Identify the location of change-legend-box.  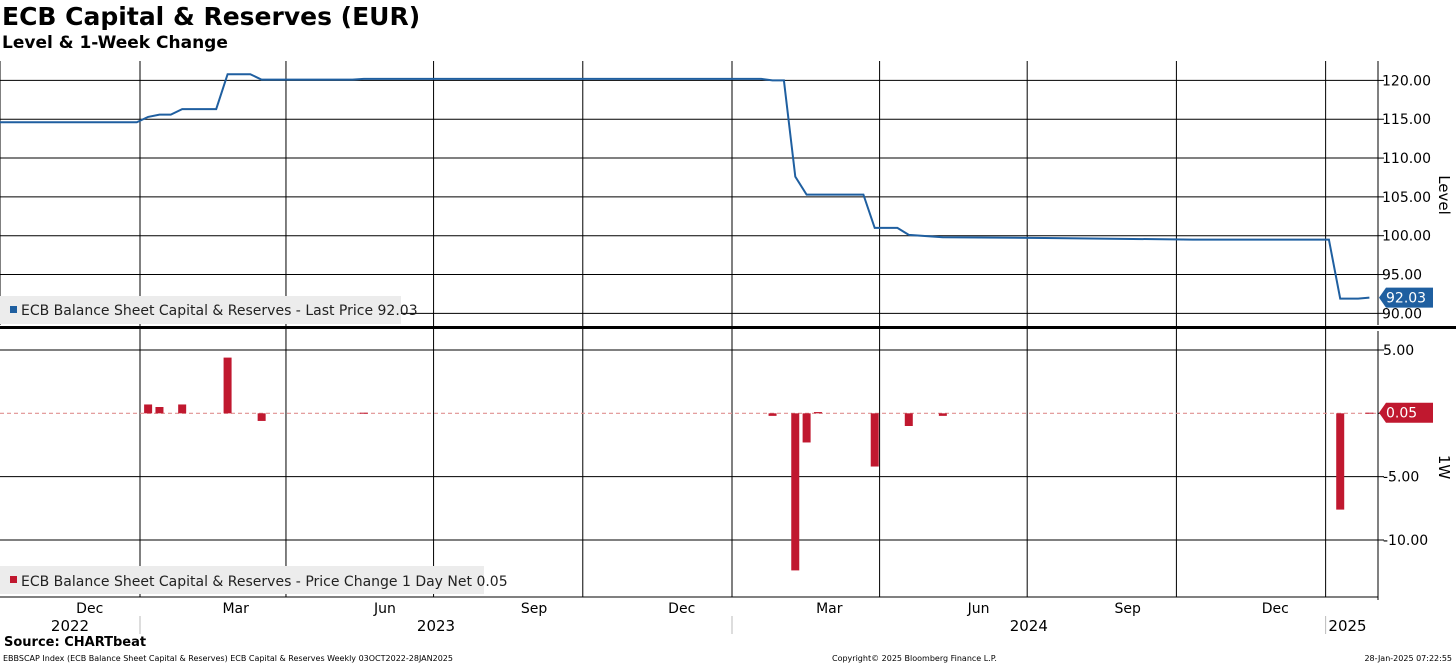
(242, 580).